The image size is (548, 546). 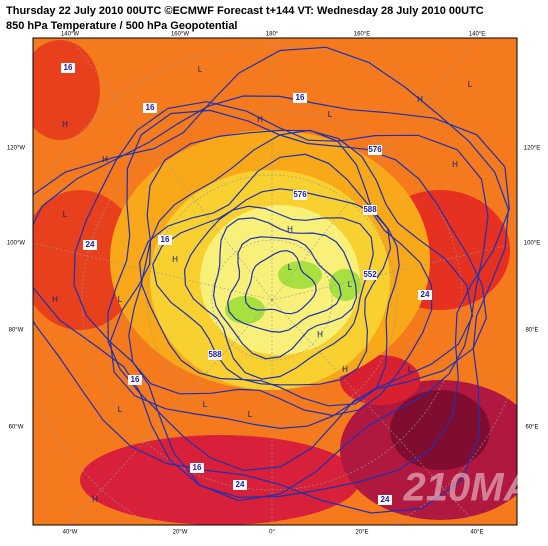 I want to click on frame-label: 0°, so click(x=272, y=533).